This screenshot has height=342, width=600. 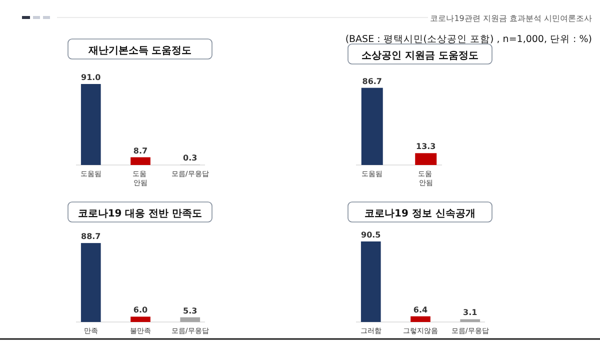 I want to click on text: 코로나19관련 지원금 효과분석 시민여론조사, so click(x=511, y=18).